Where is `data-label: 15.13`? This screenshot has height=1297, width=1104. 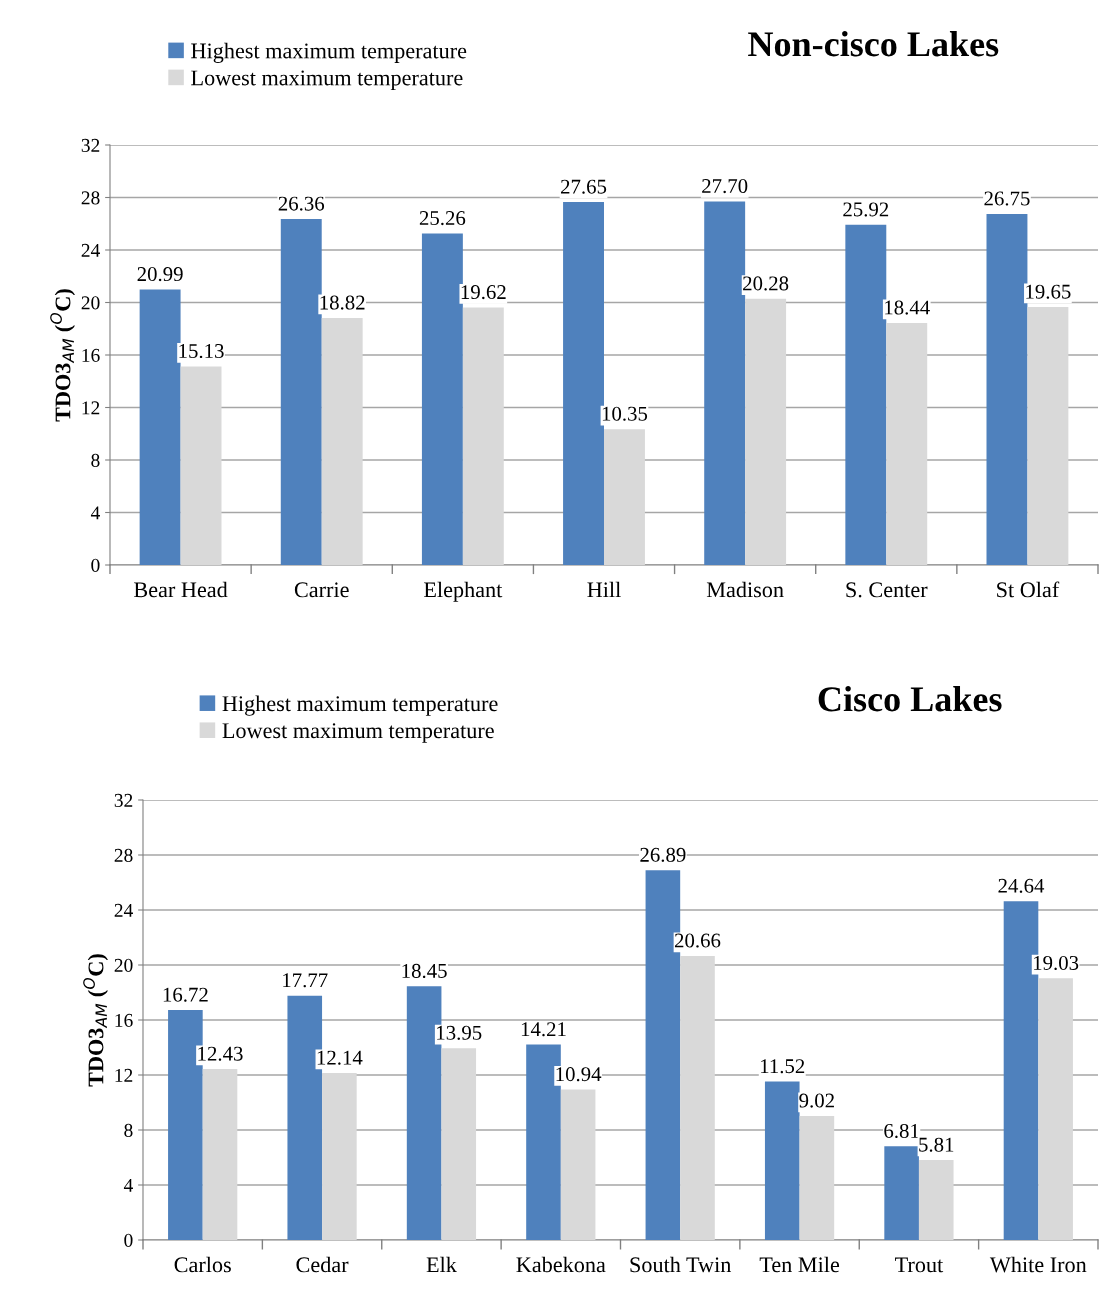 data-label: 15.13 is located at coordinates (201, 351).